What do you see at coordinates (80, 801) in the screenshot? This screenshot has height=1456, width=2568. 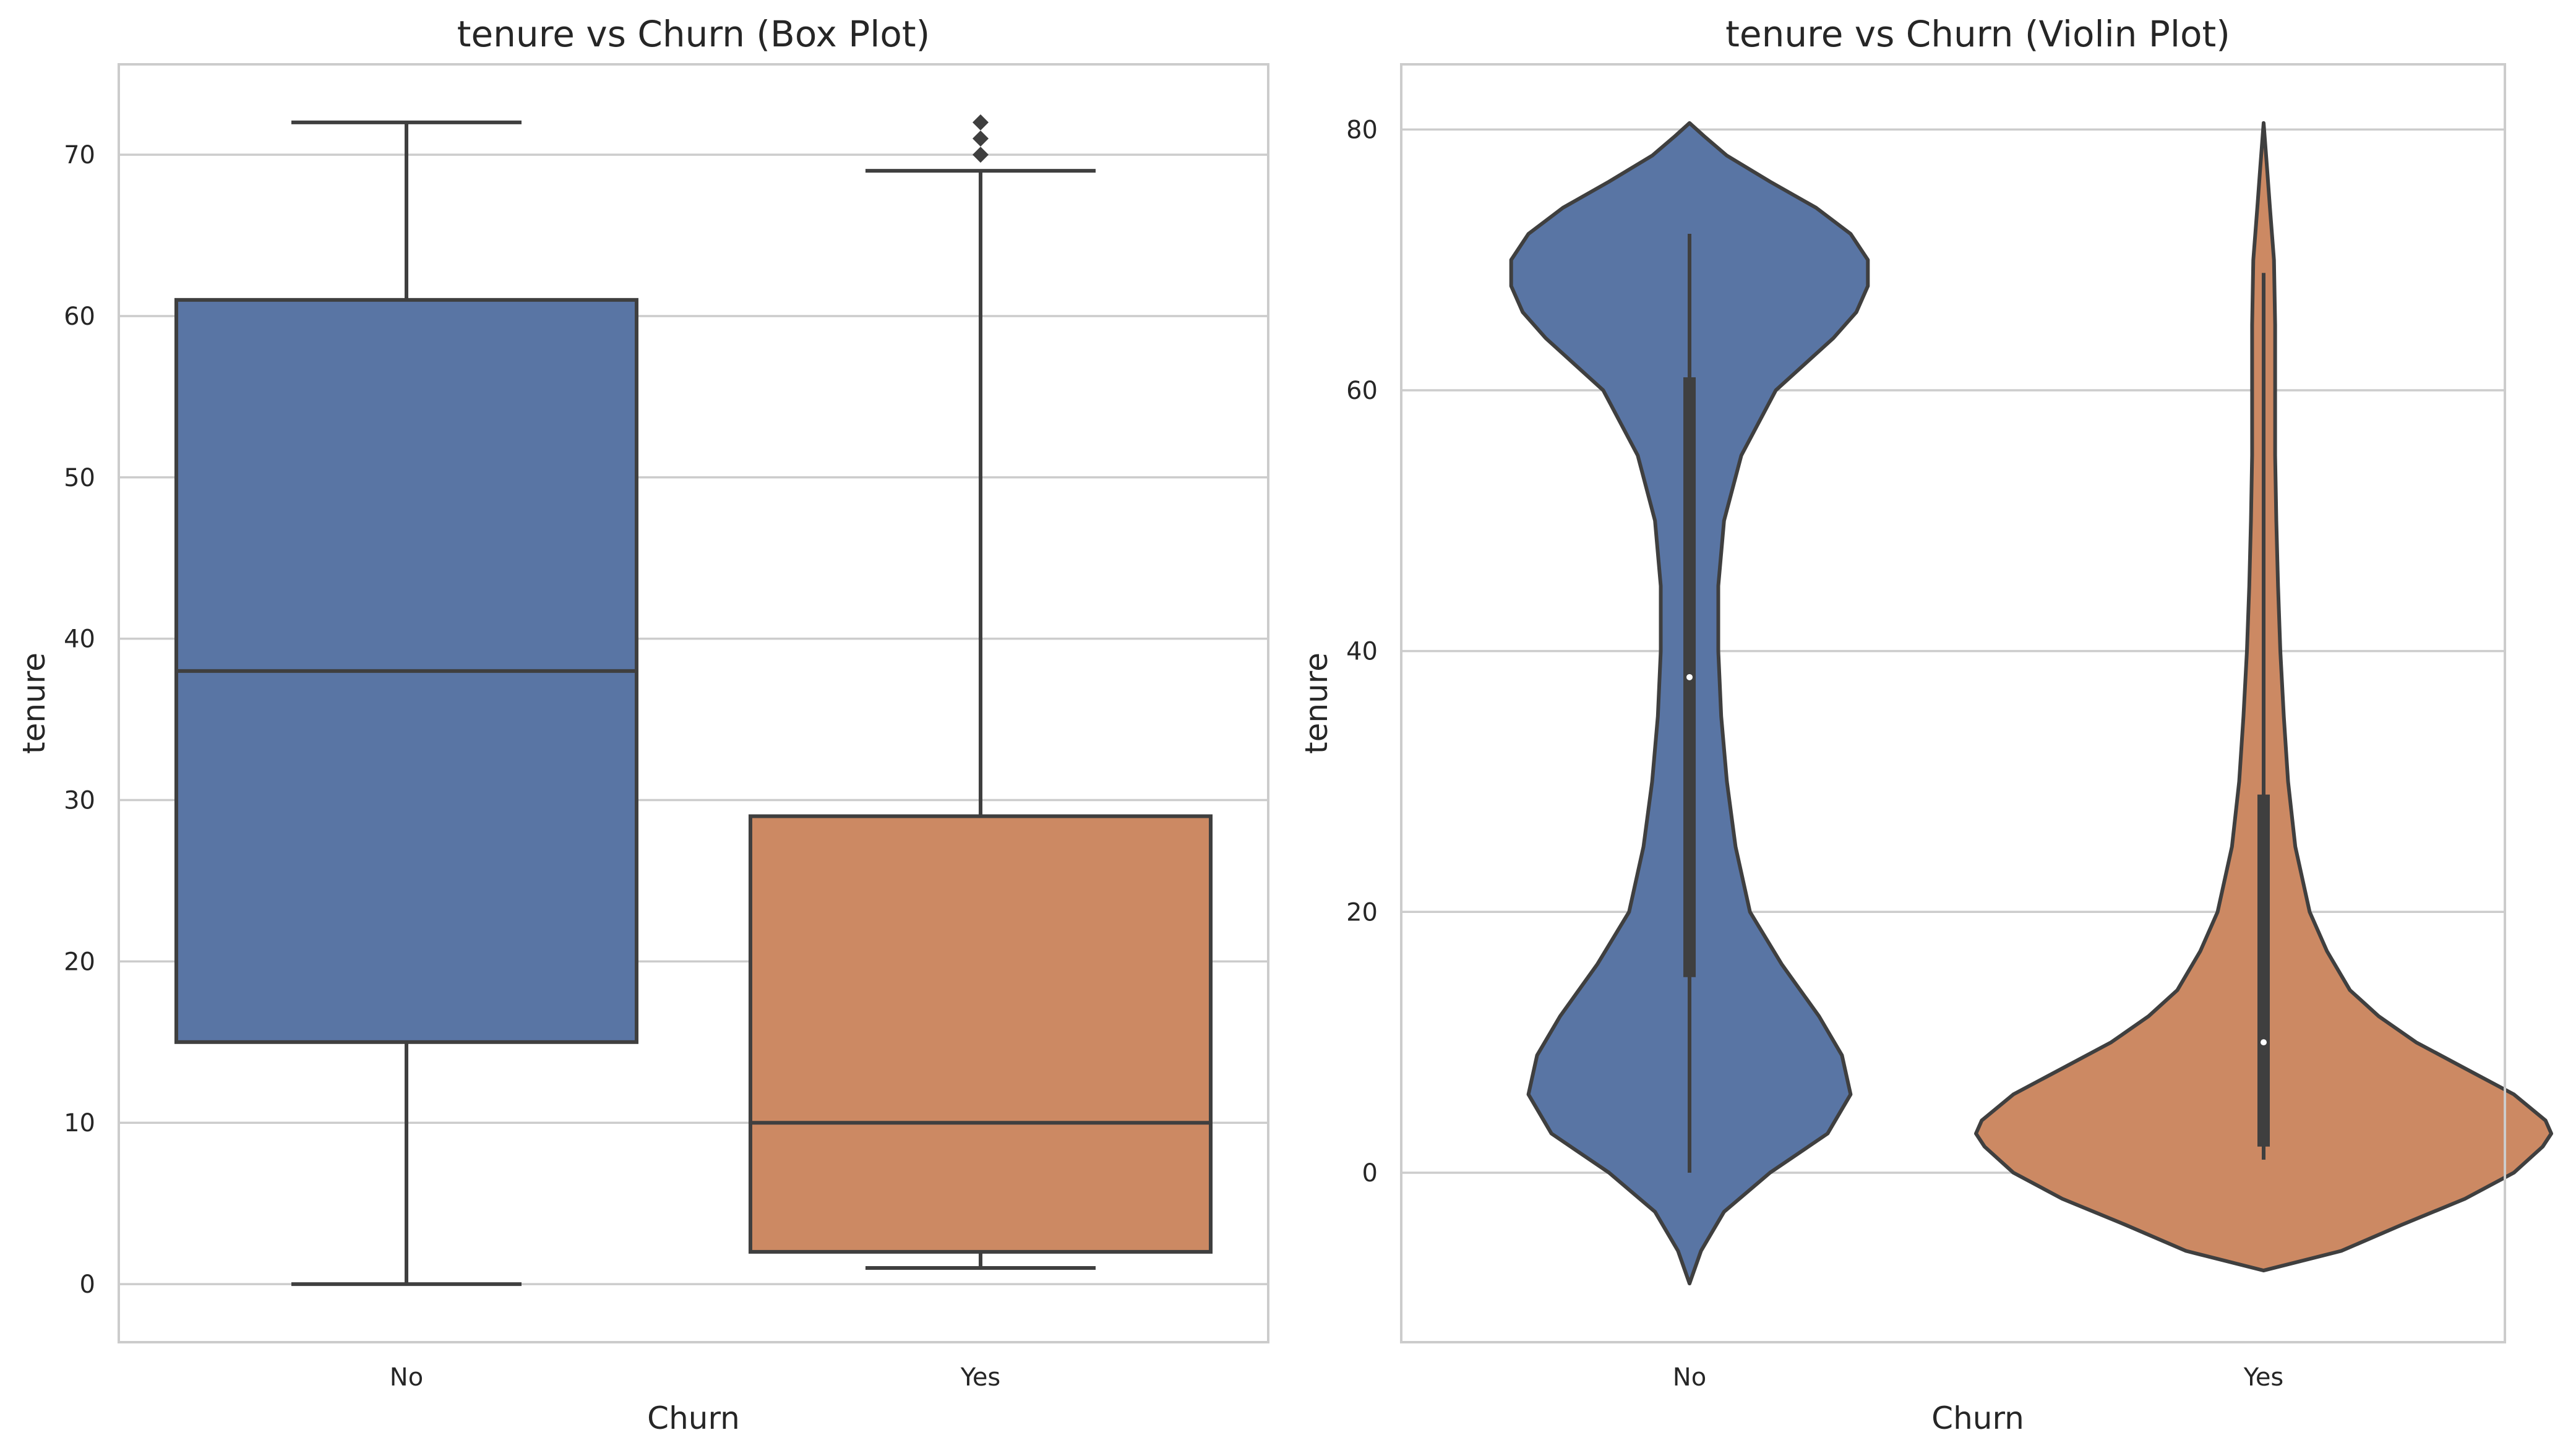 I see `box-plot-y-tick-30: 30` at bounding box center [80, 801].